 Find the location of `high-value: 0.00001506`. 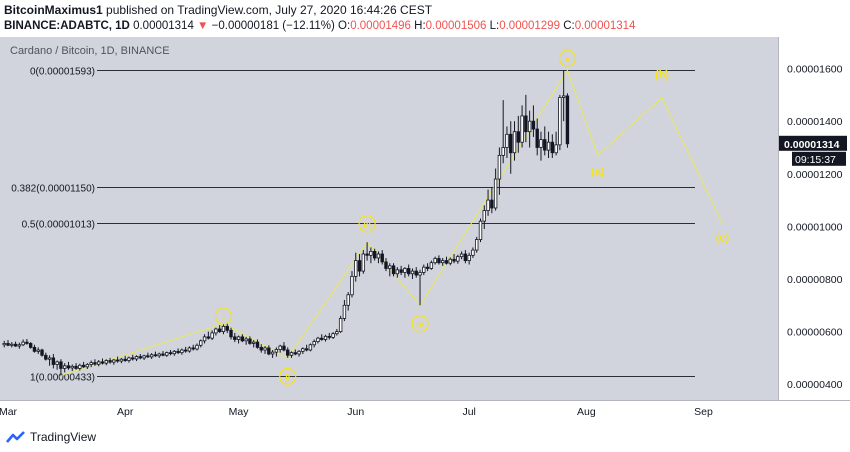

high-value: 0.00001506 is located at coordinates (456, 26).